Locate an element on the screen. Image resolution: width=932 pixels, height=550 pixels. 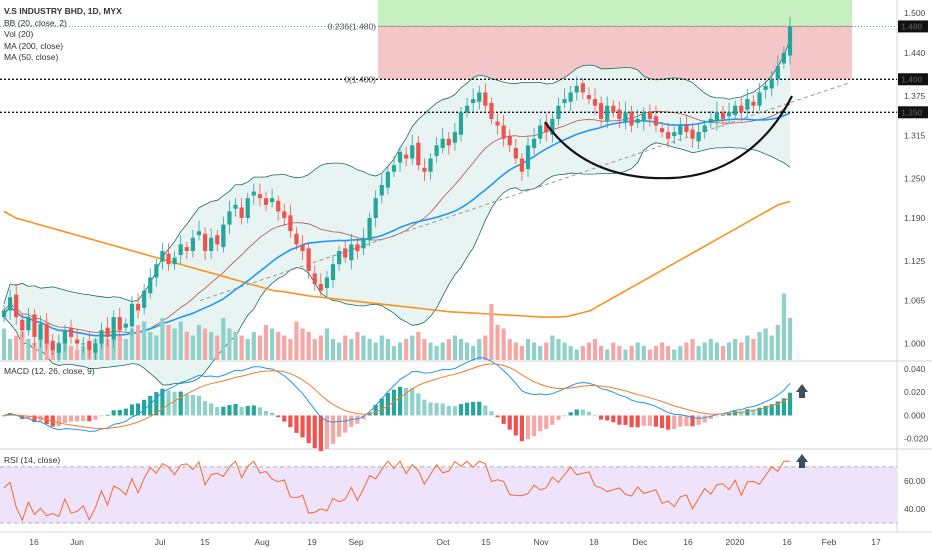
macd-line is located at coordinates (397, 394).